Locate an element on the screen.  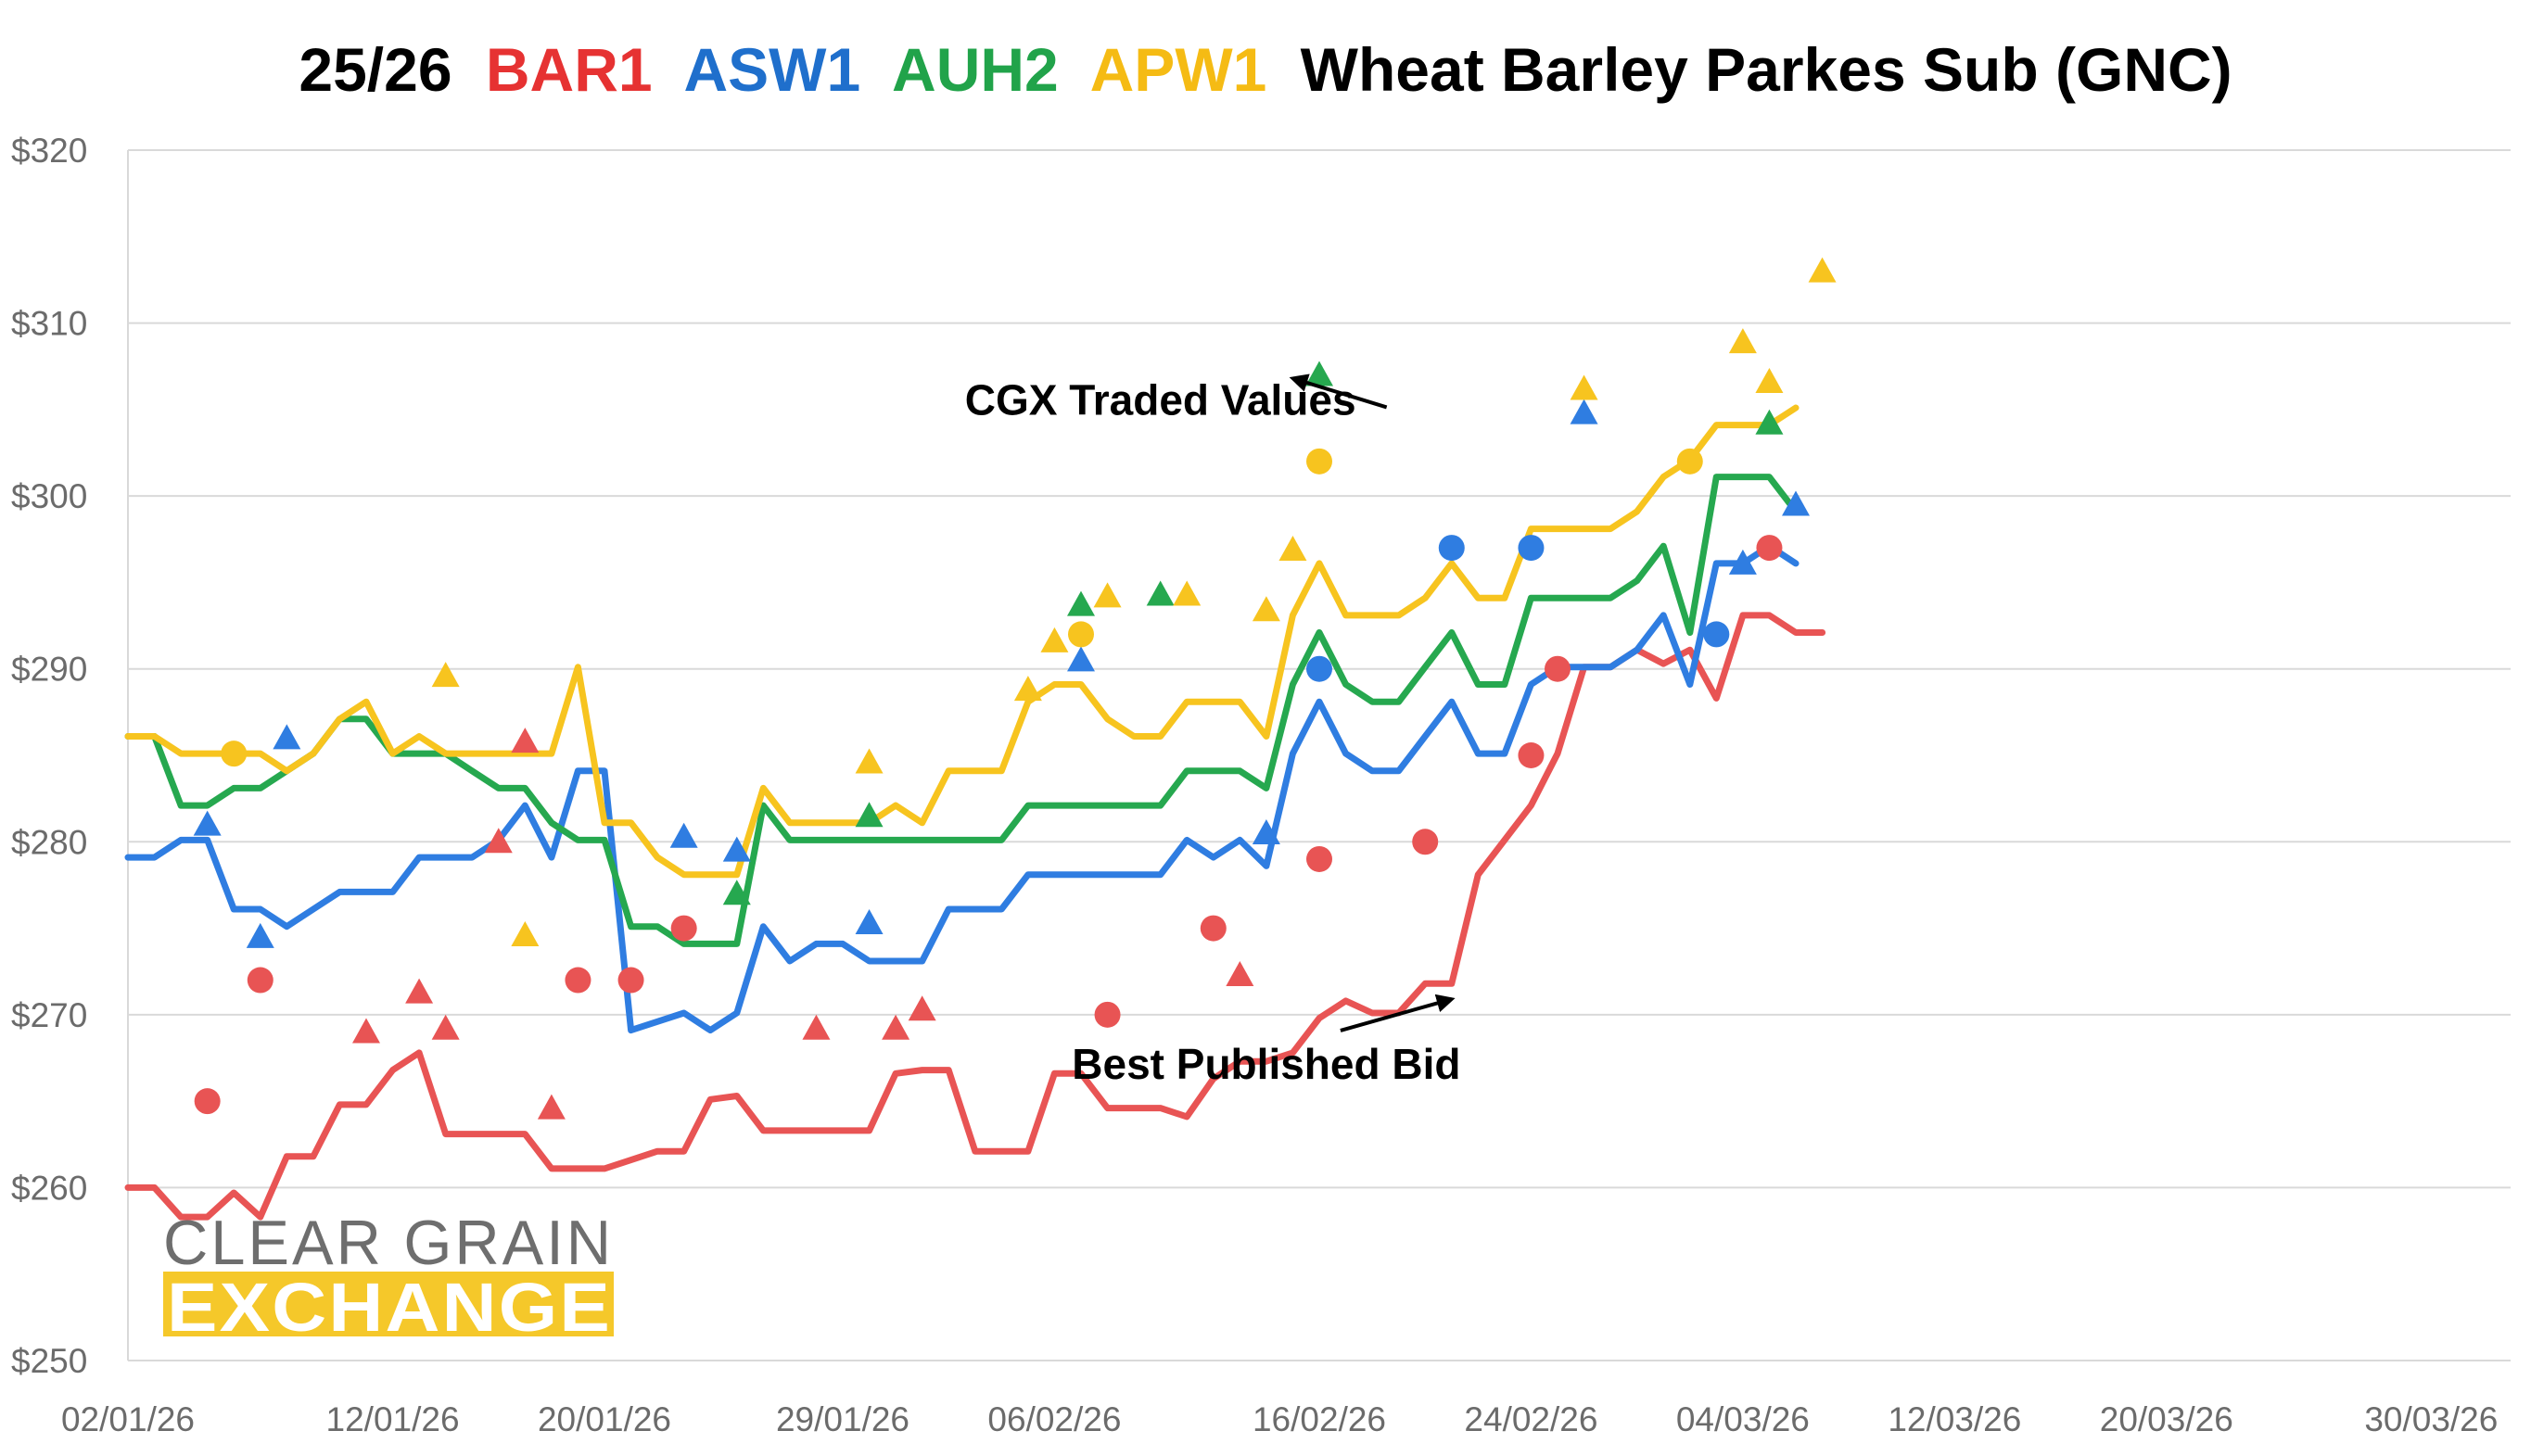
clear-grain-exchange-logo: CLEAR GRAIN EXCHANGE is located at coordinates (388, 1277).